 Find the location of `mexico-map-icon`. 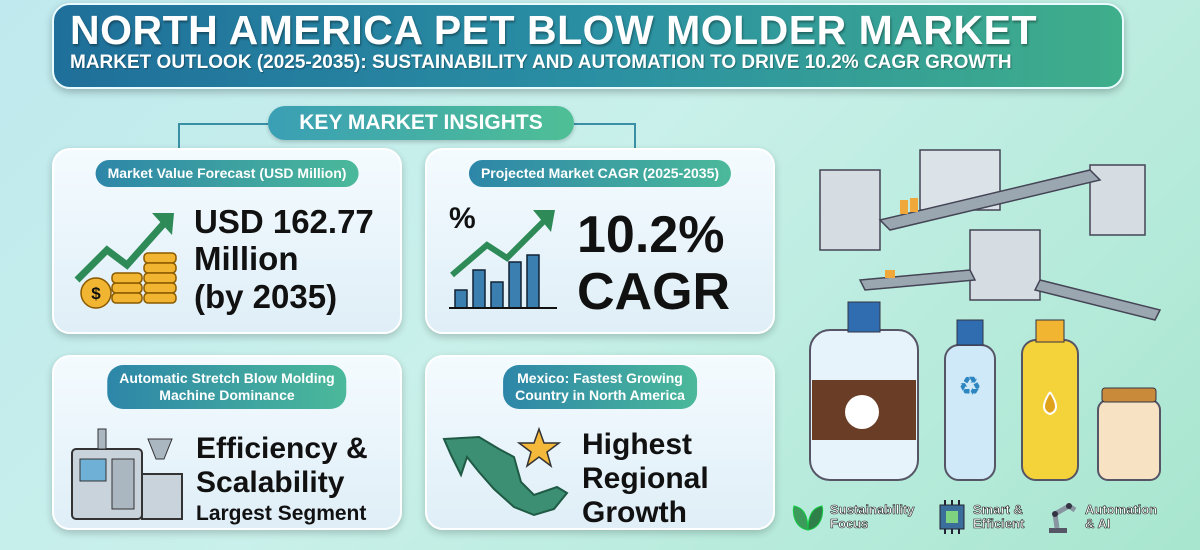

mexico-map-icon is located at coordinates (505, 472).